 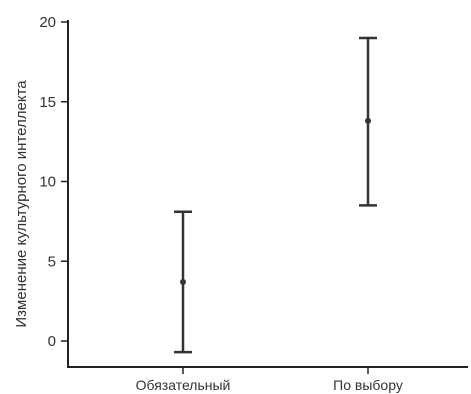 I want to click on y-ticks: 0 5 10 15 20, so click(x=53, y=182).